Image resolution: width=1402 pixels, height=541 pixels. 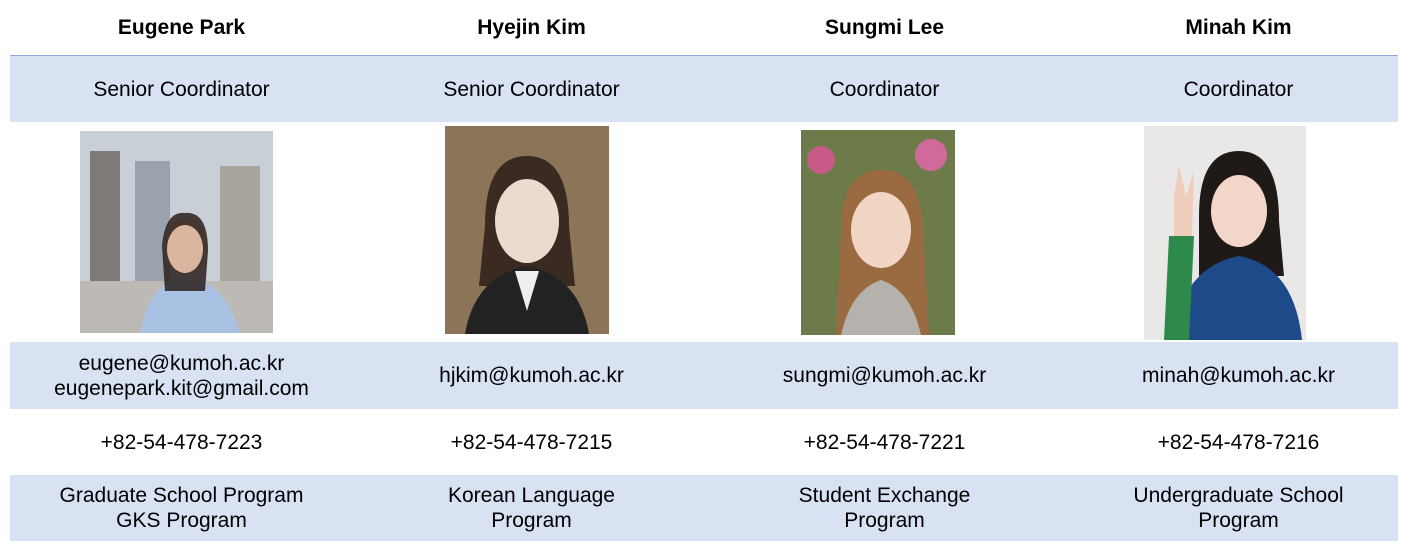 I want to click on phone-cell: +82-54-478-7215, so click(x=531, y=442).